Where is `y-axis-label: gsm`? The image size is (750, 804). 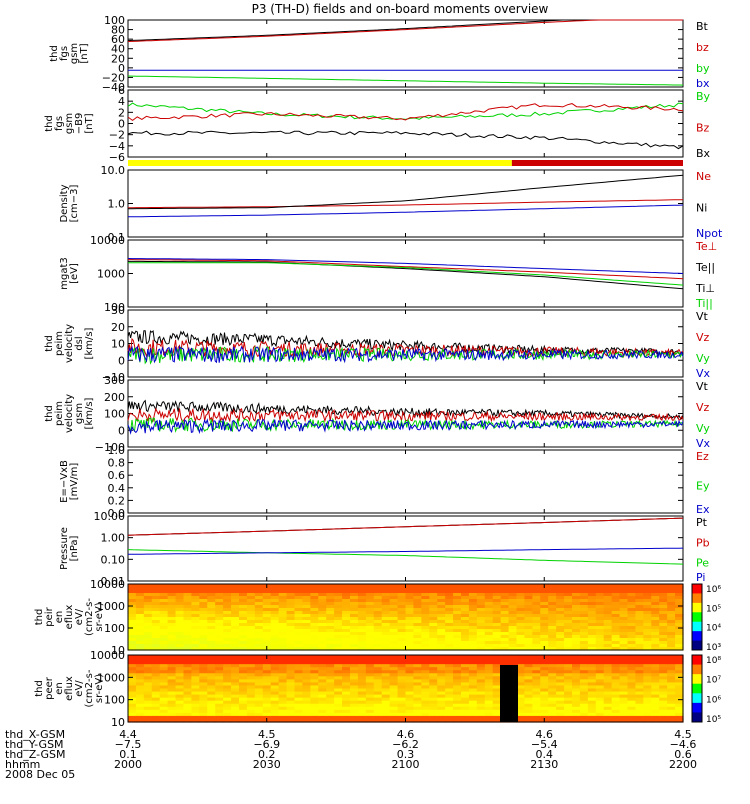
y-axis-label: gsm is located at coordinates (74, 53).